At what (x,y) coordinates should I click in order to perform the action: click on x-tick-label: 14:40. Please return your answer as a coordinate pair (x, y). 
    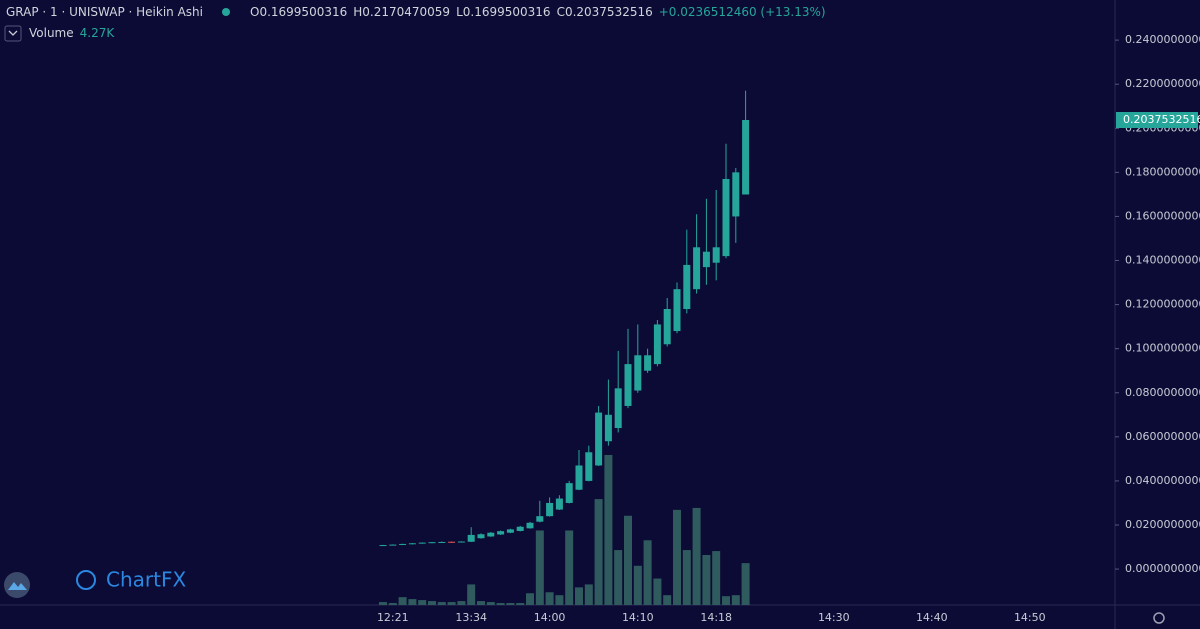
    Looking at the image, I should click on (932, 617).